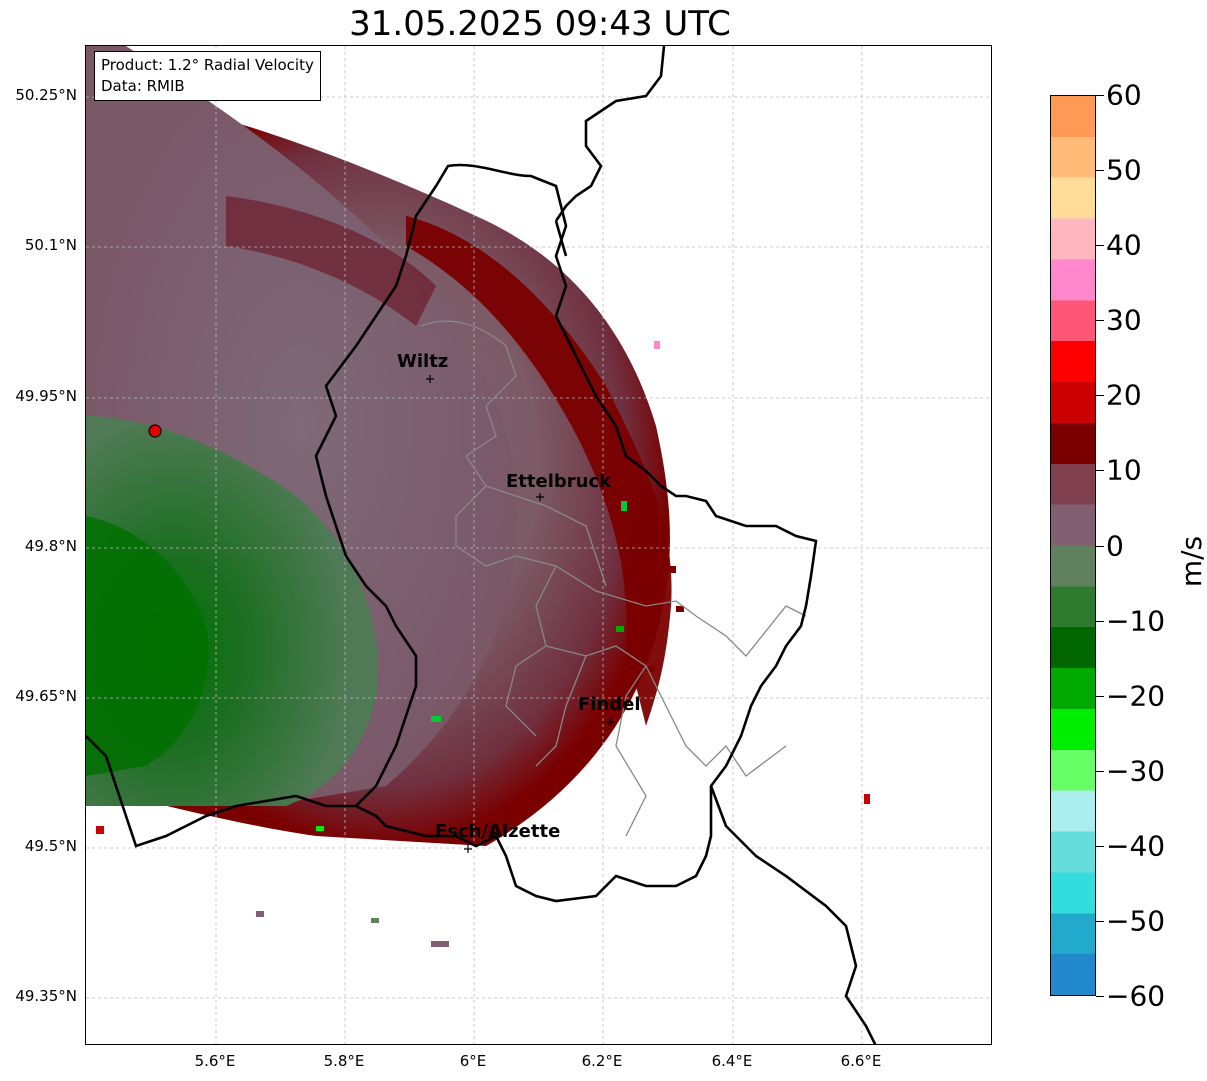  Describe the element at coordinates (50, 846) in the screenshot. I see `lat-label-49-5: 49.5°N` at that location.